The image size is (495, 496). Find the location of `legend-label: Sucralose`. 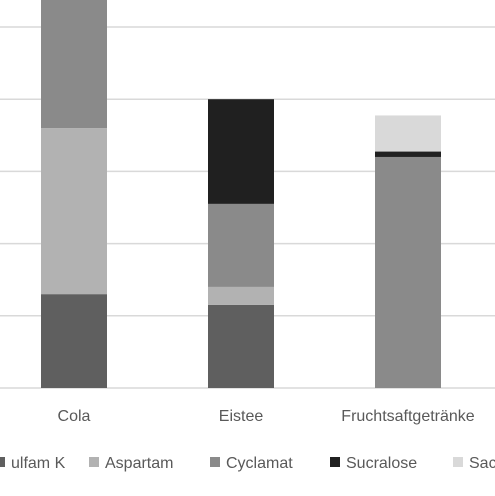

legend-label: Sucralose is located at coordinates (381, 463).